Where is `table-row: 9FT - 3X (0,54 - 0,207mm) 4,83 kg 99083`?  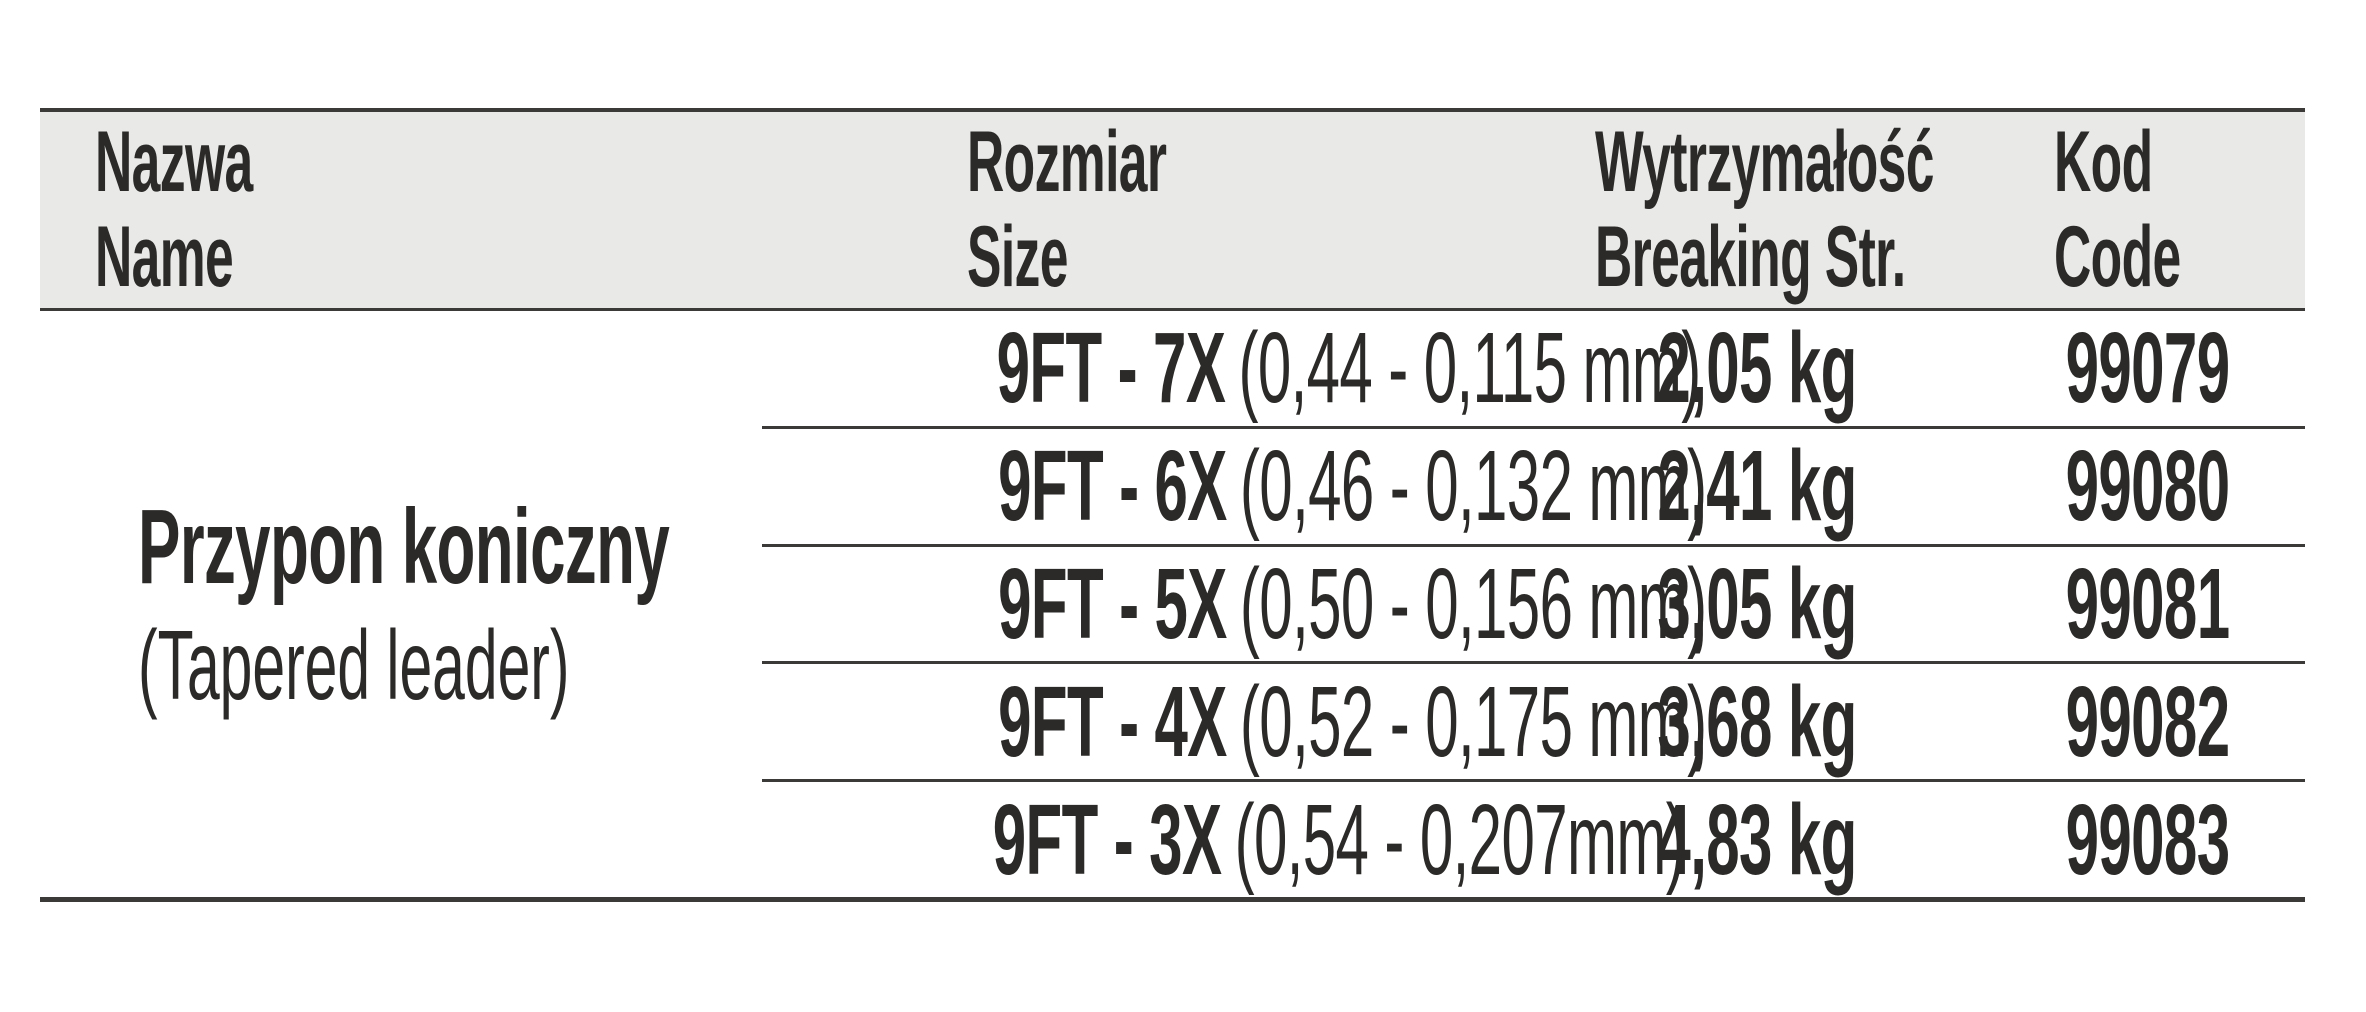 table-row: 9FT - 3X (0,54 - 0,207mm) 4,83 kg 99083 is located at coordinates (1533, 838).